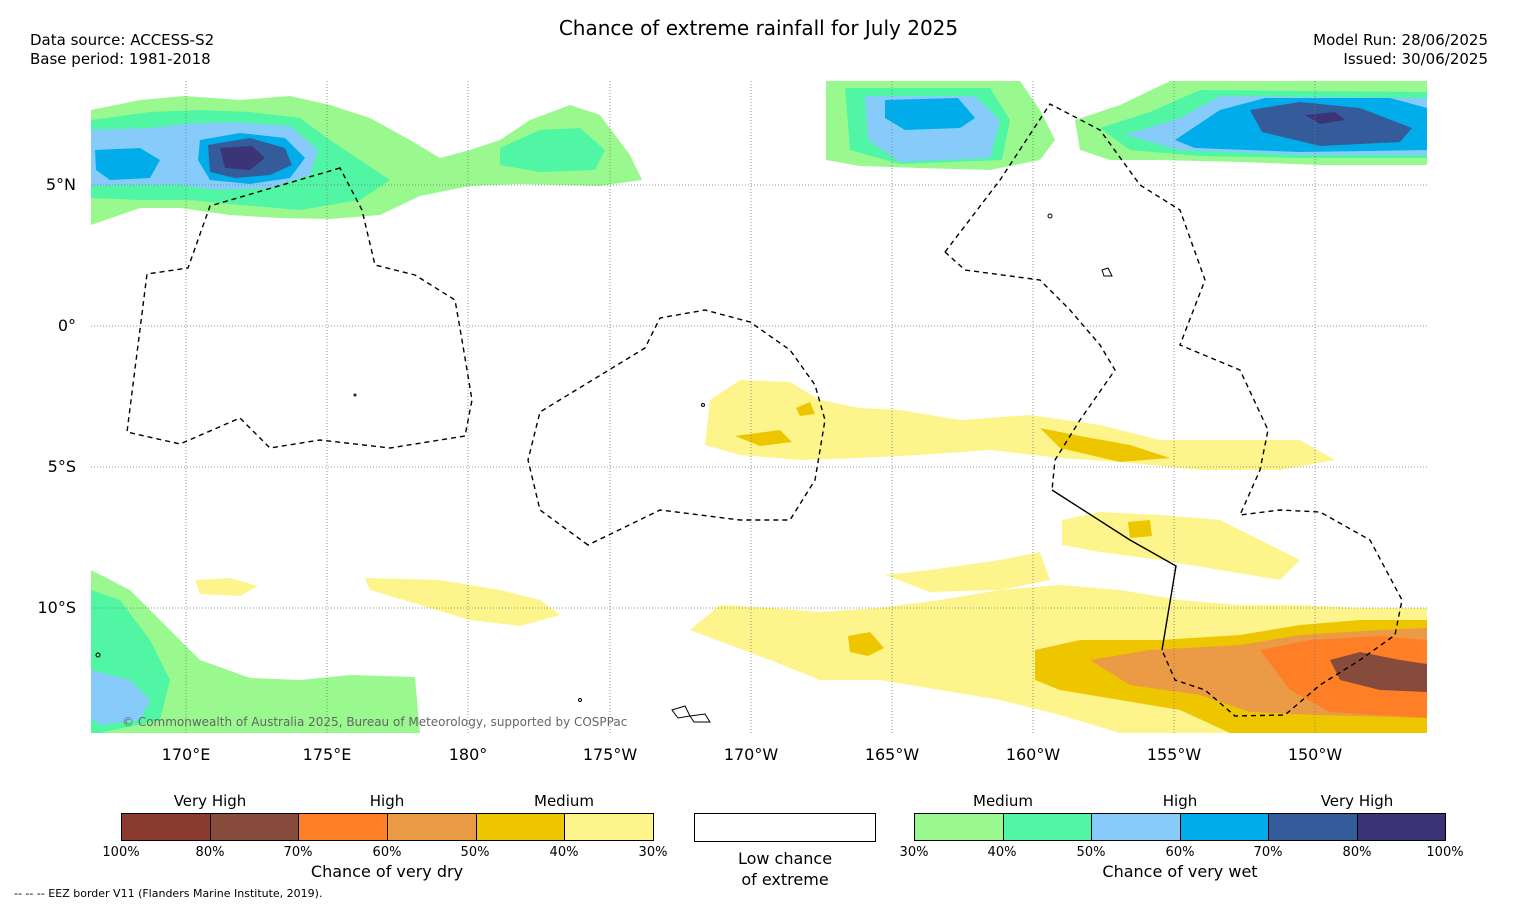 The height and width of the screenshot is (908, 1517). Describe the element at coordinates (1180, 871) in the screenshot. I see `wet-legend-caption: Chance of very wet` at that location.